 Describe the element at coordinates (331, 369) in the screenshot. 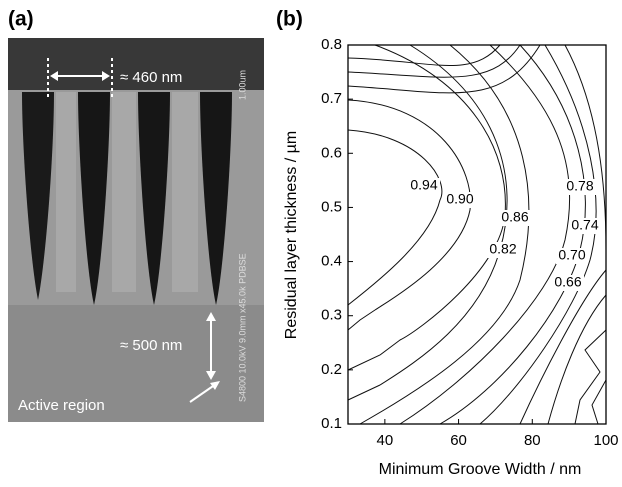

I see `y-tick-label: 0.2` at that location.